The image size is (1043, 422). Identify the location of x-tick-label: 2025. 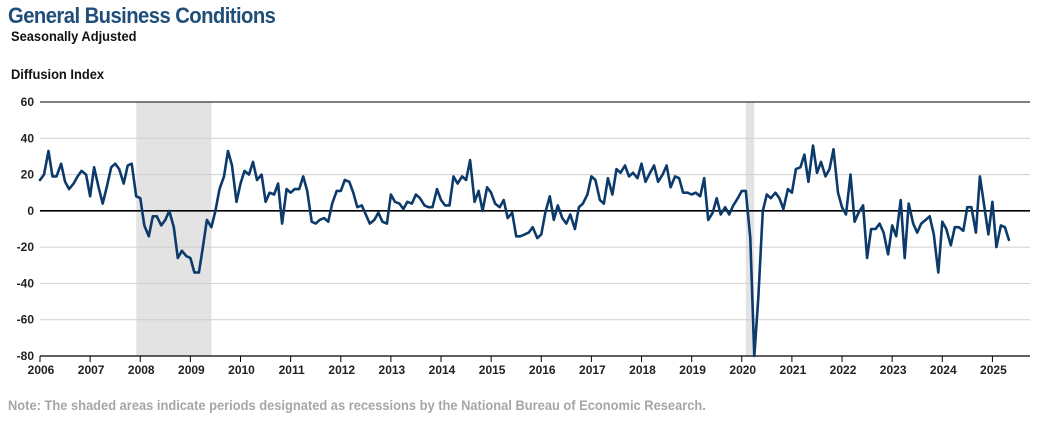
(993, 370).